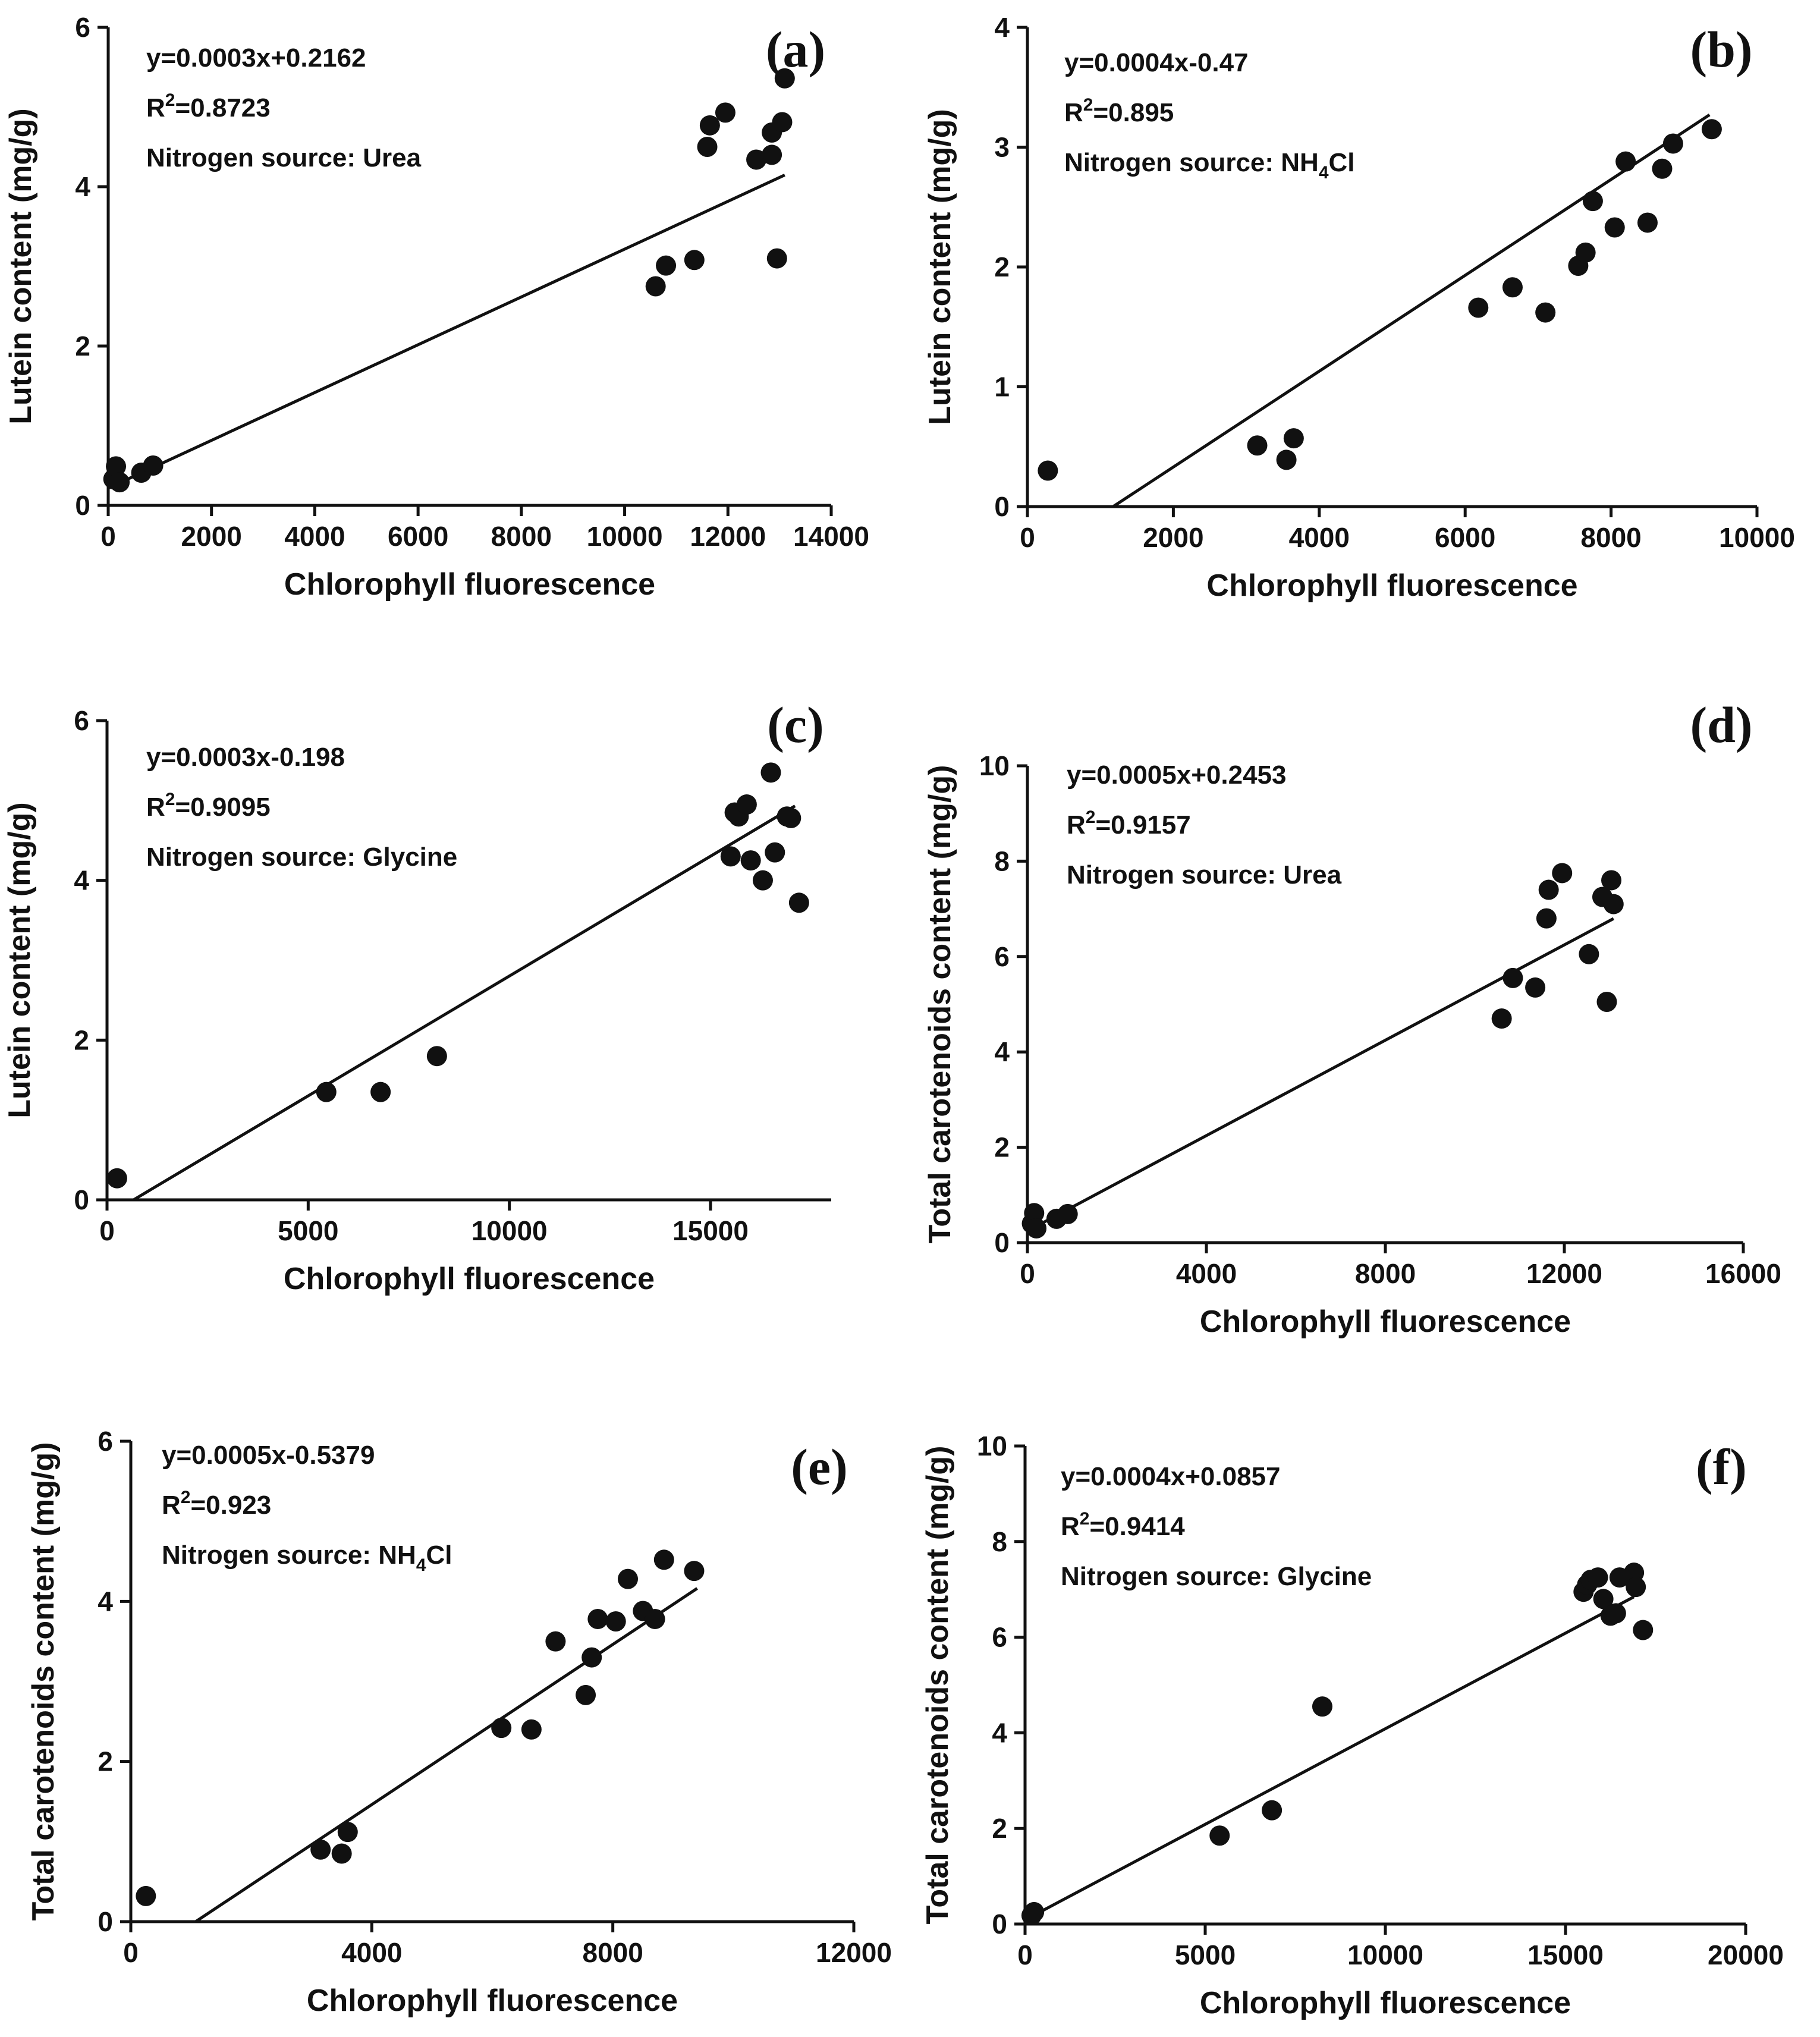  What do you see at coordinates (1721, 49) in the screenshot?
I see `panel-label: (b)` at bounding box center [1721, 49].